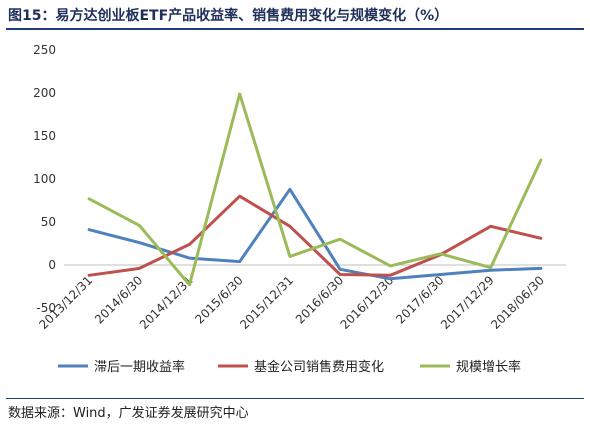  Describe the element at coordinates (44, 50) in the screenshot. I see `y-tick-label: 250` at that location.